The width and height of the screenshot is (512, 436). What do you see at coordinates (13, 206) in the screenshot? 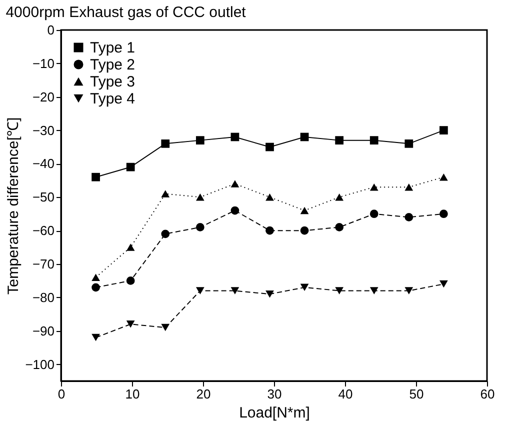
I see `y-axis-title: Temperature difference[℃]` at bounding box center [13, 206].